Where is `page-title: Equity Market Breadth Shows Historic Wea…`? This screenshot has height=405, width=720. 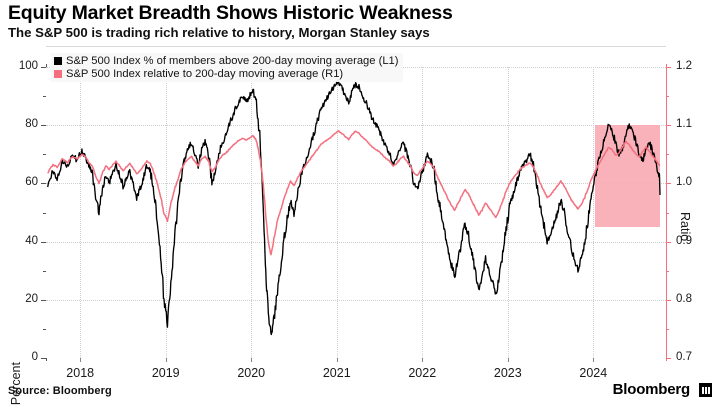 page-title: Equity Market Breadth Shows Historic Wea… is located at coordinates (230, 13).